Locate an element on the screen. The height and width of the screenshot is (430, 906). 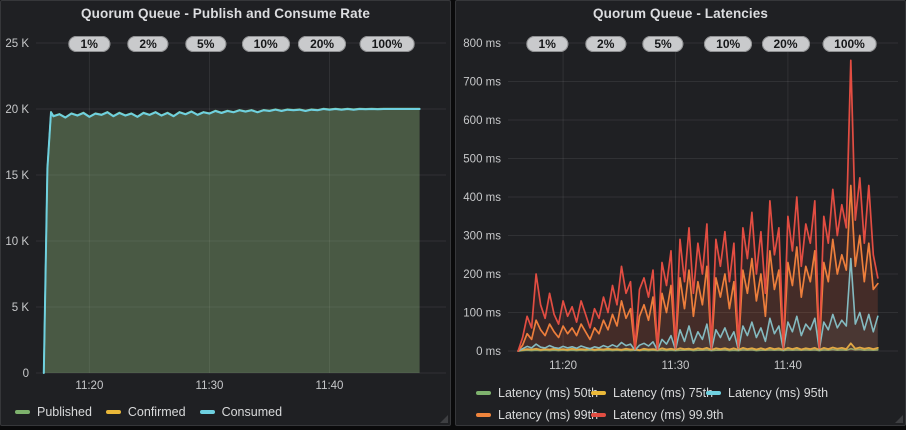
chart-legend: Published Confirmed Consumed is located at coordinates (148, 414).